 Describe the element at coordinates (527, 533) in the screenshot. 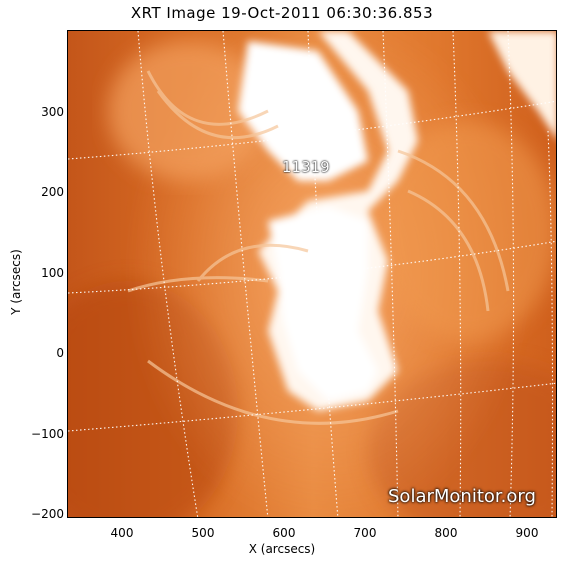

I see `x-tick-label: 900` at that location.